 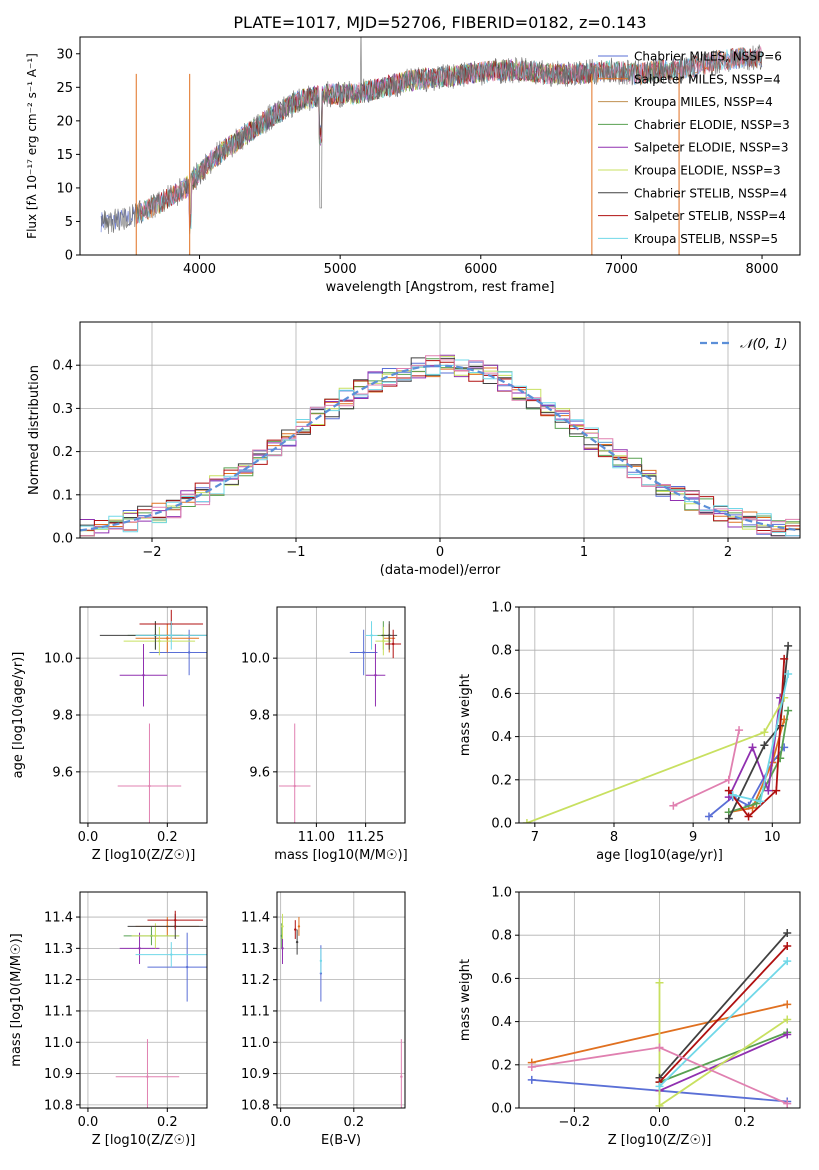 I want to click on x-tick-label: −1, so click(x=295, y=552).